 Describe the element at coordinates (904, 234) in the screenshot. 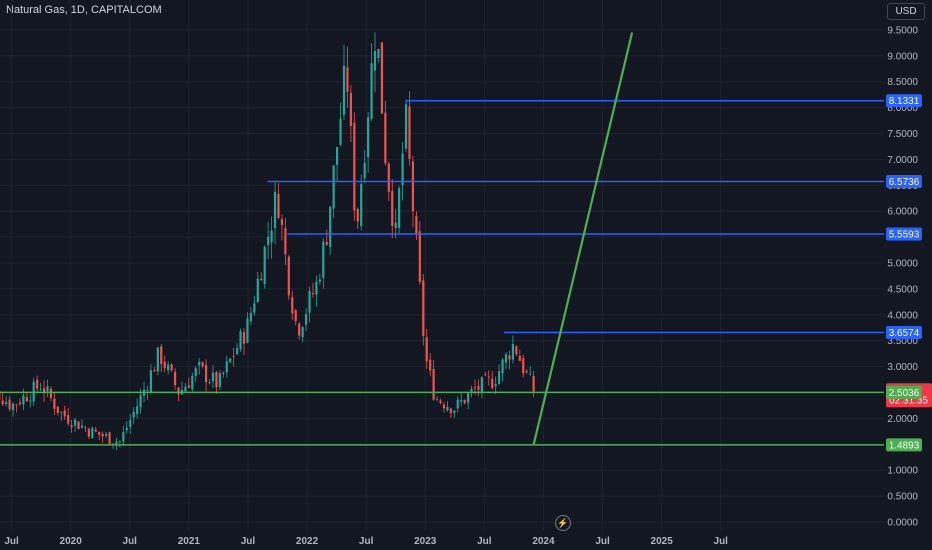

I see `level-label: 5.5593` at that location.